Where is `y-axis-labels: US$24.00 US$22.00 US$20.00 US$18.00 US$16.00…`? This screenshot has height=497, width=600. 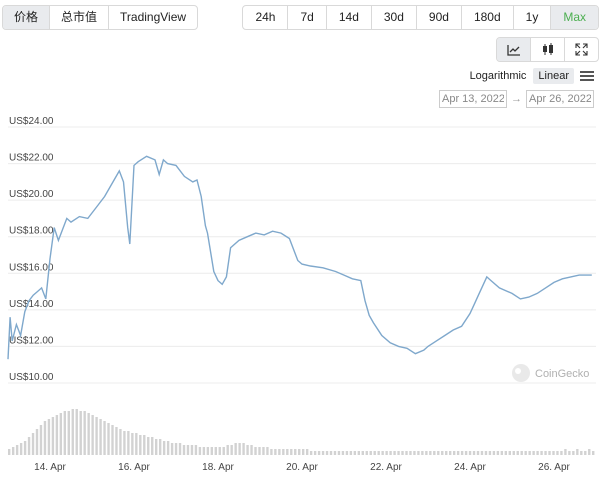
y-axis-labels: US$24.00 US$22.00 US$20.00 US$18.00 US$16.00… is located at coordinates (31, 249).